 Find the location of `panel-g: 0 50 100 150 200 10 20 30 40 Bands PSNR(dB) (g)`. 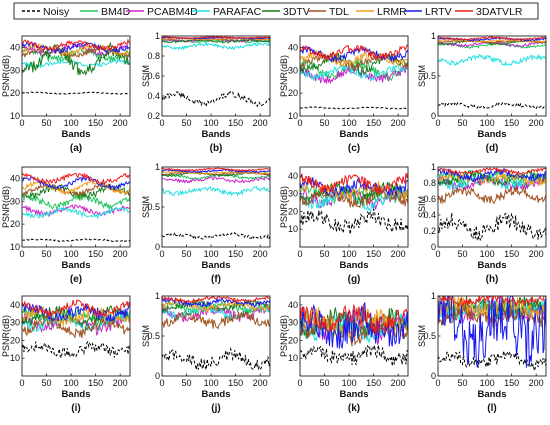

panel-g: 0 50 100 150 200 10 20 30 40 Bands PSNR(dB) (g) is located at coordinates (344, 225).